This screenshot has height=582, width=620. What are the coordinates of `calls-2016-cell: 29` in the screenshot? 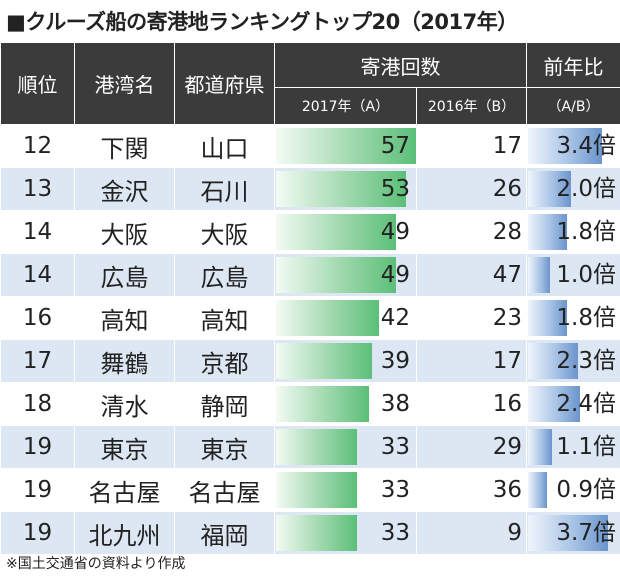 It's located at (471, 447).